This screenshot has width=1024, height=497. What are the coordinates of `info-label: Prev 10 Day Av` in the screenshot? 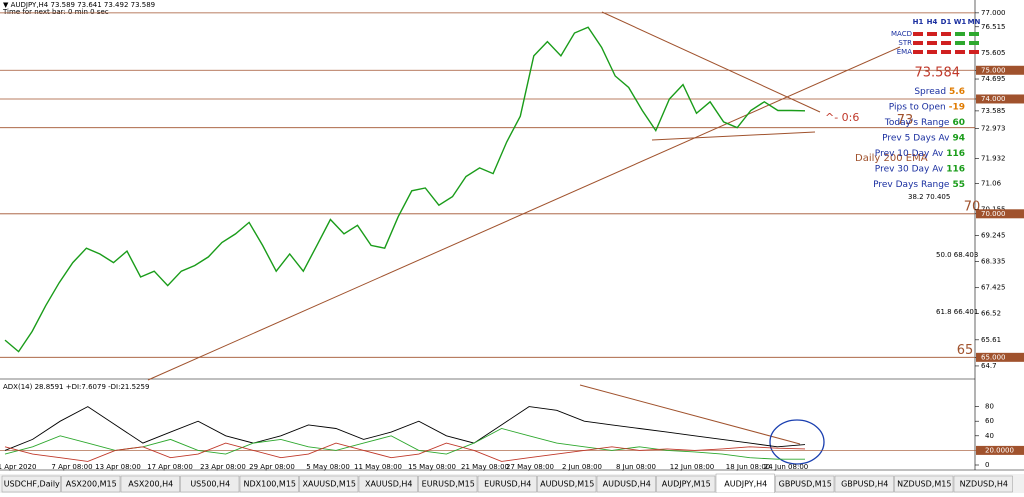 It's located at (909, 154).